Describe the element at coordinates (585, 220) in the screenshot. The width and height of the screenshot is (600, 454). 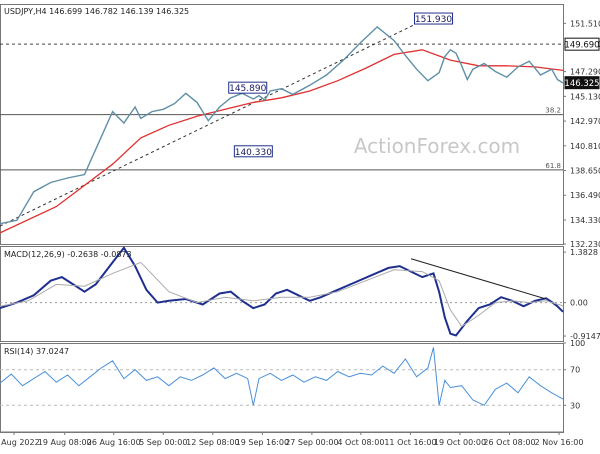
I see `price-y-tick-label: 134.330` at that location.